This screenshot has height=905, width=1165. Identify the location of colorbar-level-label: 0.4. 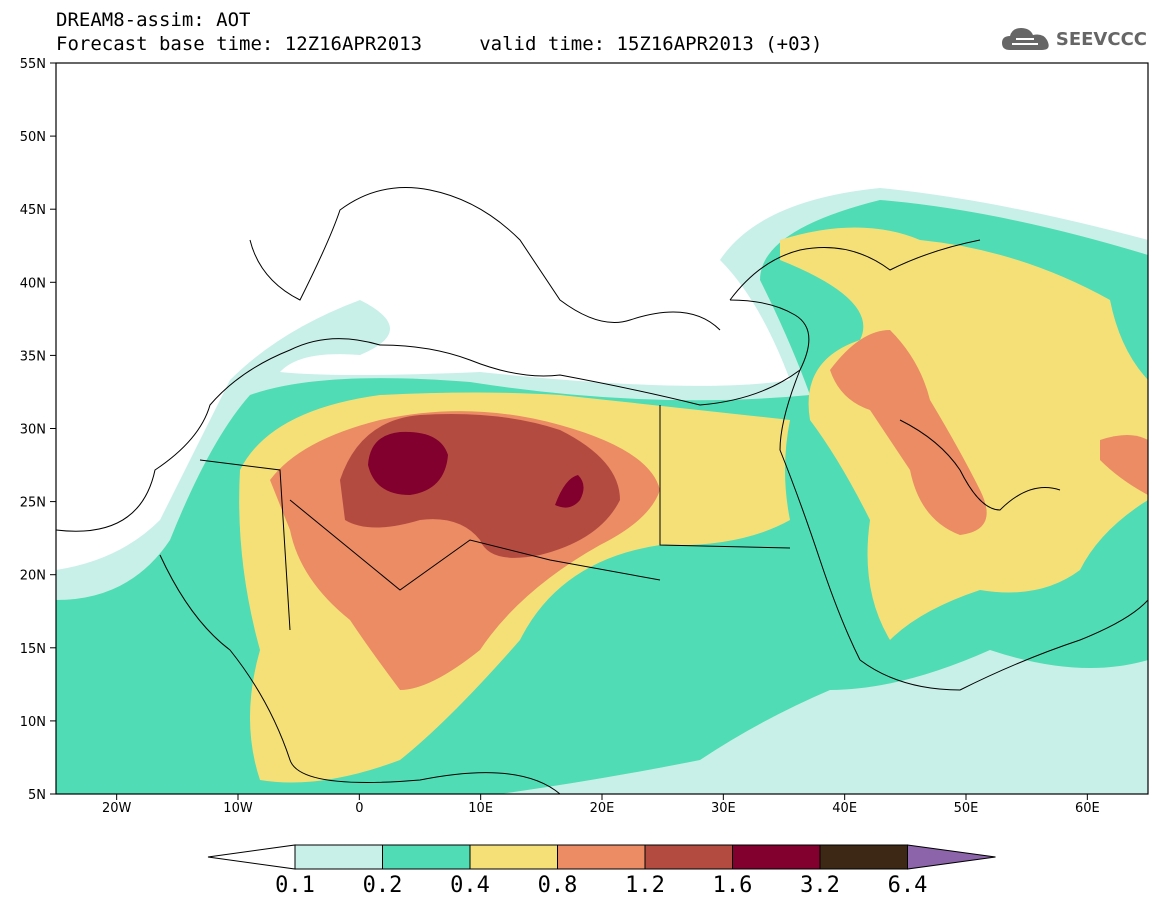
(470, 885).